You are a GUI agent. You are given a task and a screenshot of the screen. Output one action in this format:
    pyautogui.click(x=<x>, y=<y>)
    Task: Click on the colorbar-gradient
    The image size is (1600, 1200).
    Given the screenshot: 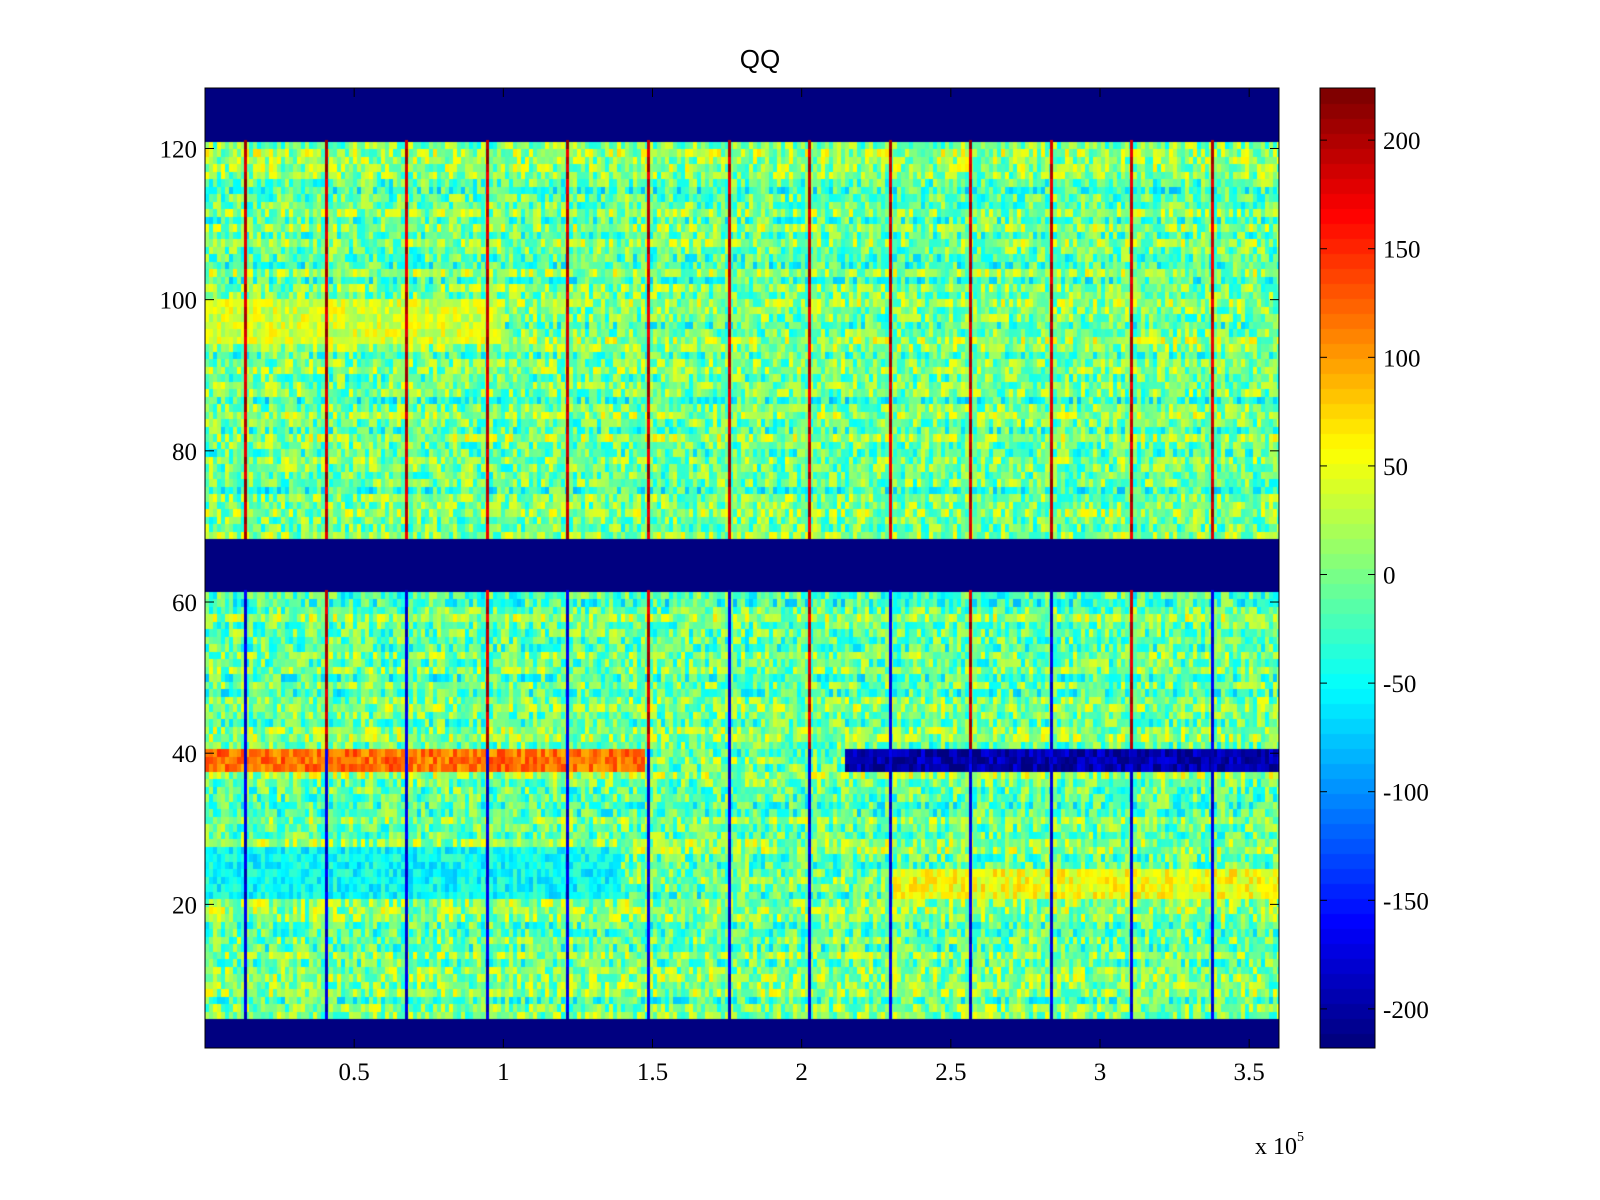 What is the action you would take?
    pyautogui.click(x=1347, y=568)
    